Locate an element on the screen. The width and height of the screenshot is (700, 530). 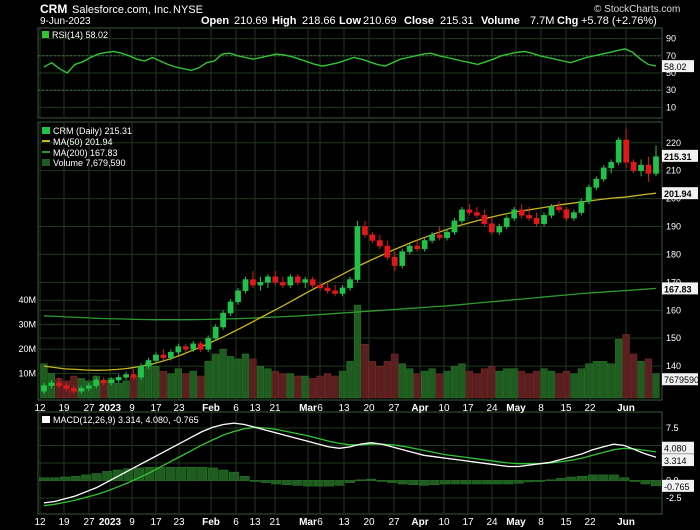
low-value: 210.69 is located at coordinates (380, 21).